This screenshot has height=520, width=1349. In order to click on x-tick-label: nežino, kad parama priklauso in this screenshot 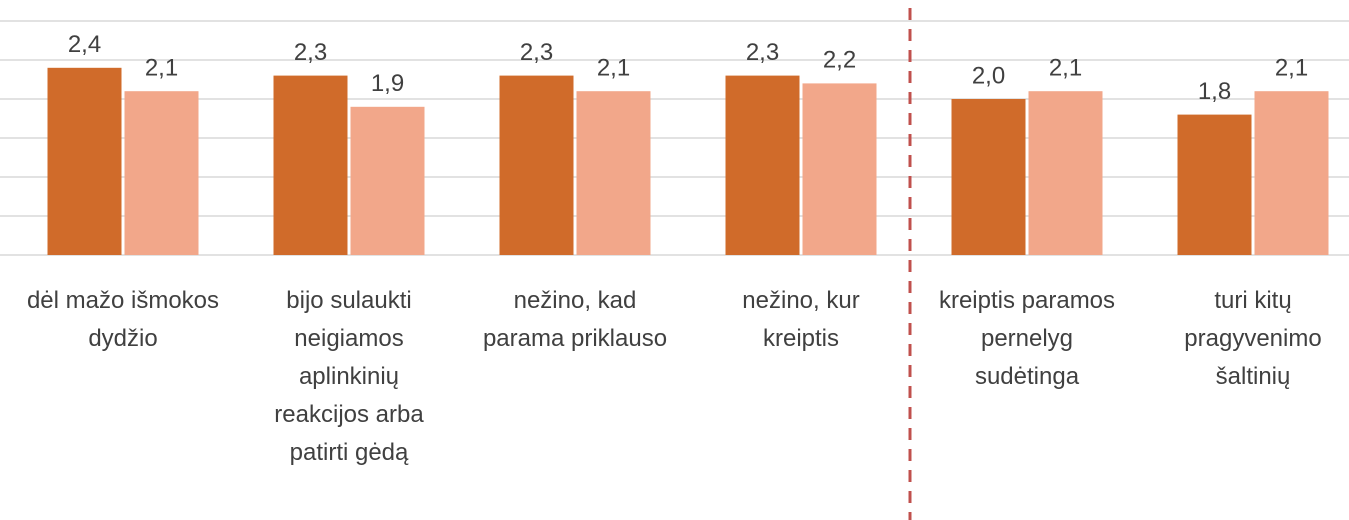, I will do `click(575, 319)`.